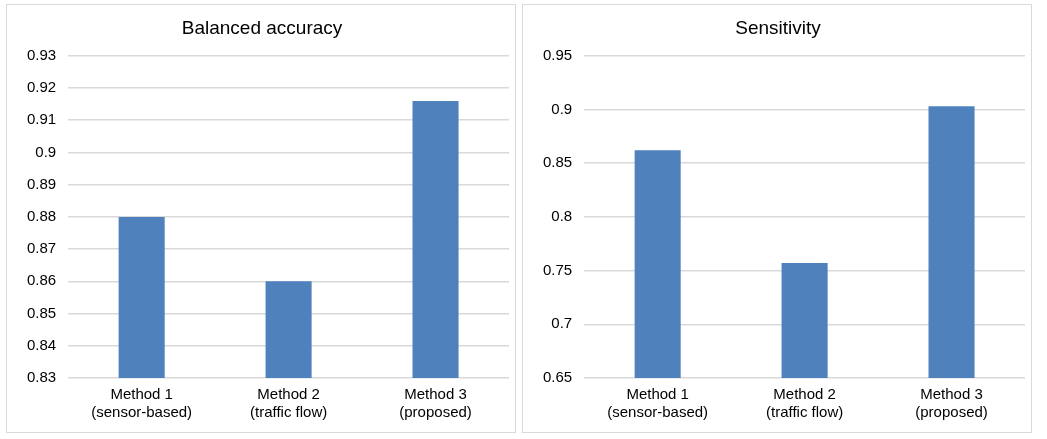 The width and height of the screenshot is (1047, 439). Describe the element at coordinates (41, 87) in the screenshot. I see `y-tick-label: 0.92` at that location.